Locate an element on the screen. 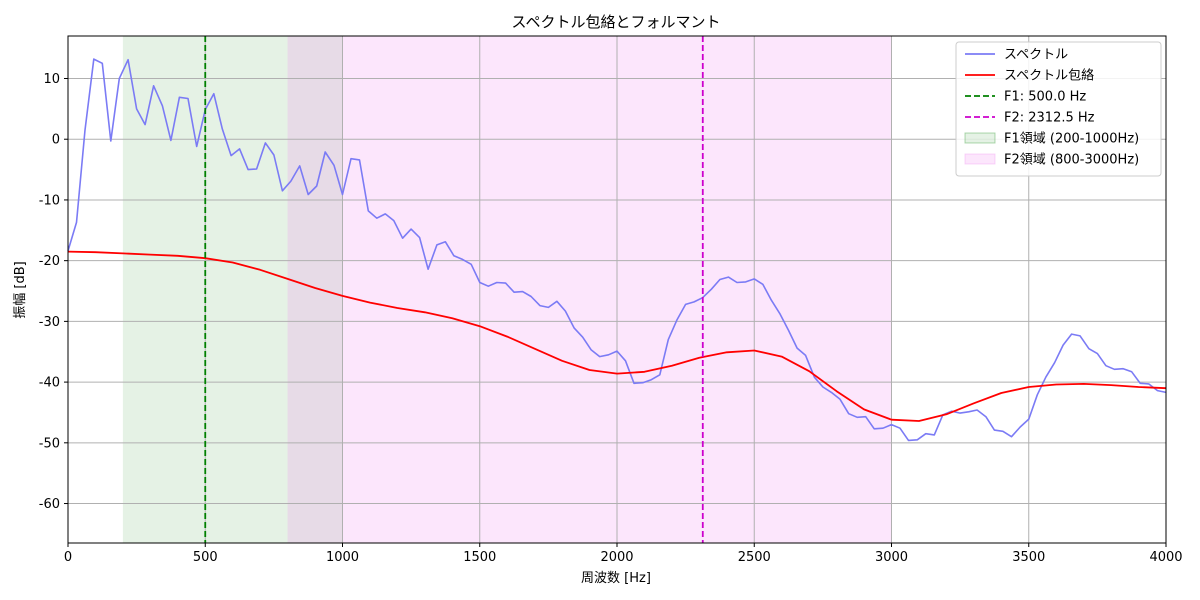 Image resolution: width=1200 pixels, height=600 pixels. legend-item-f1-region: F1領域 (200-1000Hz) is located at coordinates (1051, 139).